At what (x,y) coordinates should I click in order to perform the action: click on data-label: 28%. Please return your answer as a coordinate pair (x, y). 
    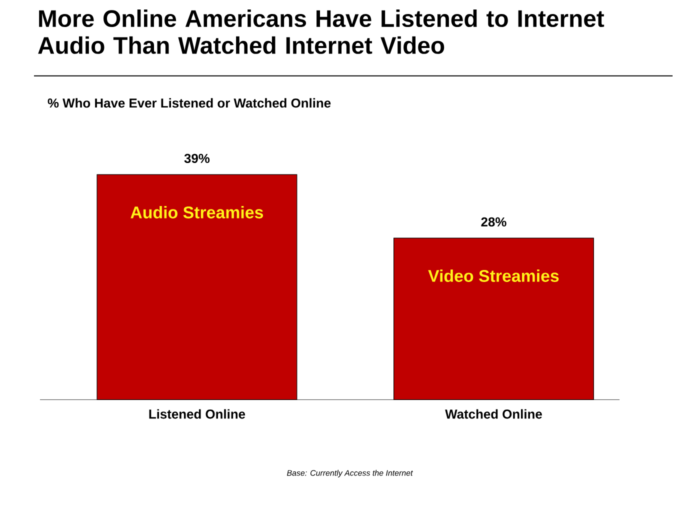
    Looking at the image, I should click on (493, 222).